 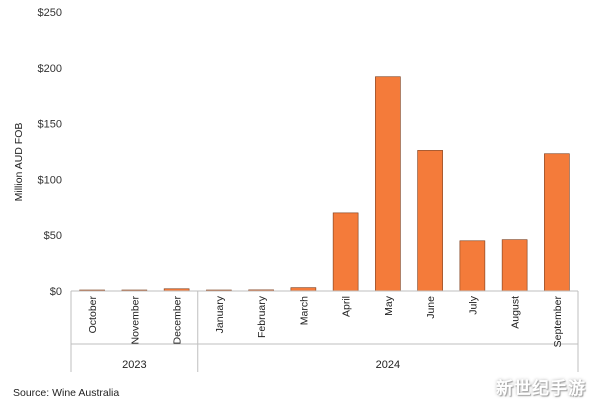 I want to click on y-tick-label: $100, so click(x=50, y=180).